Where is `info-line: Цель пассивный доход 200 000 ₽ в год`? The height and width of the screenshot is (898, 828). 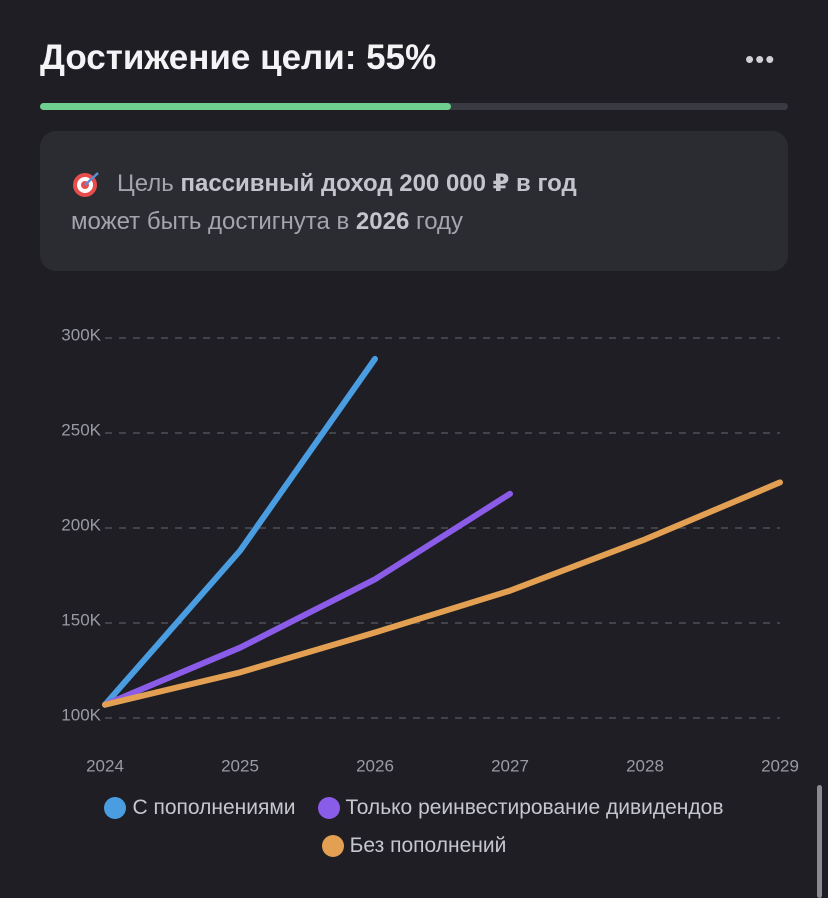
info-line: Цель пассивный доход 200 000 ₽ в год is located at coordinates (347, 183).